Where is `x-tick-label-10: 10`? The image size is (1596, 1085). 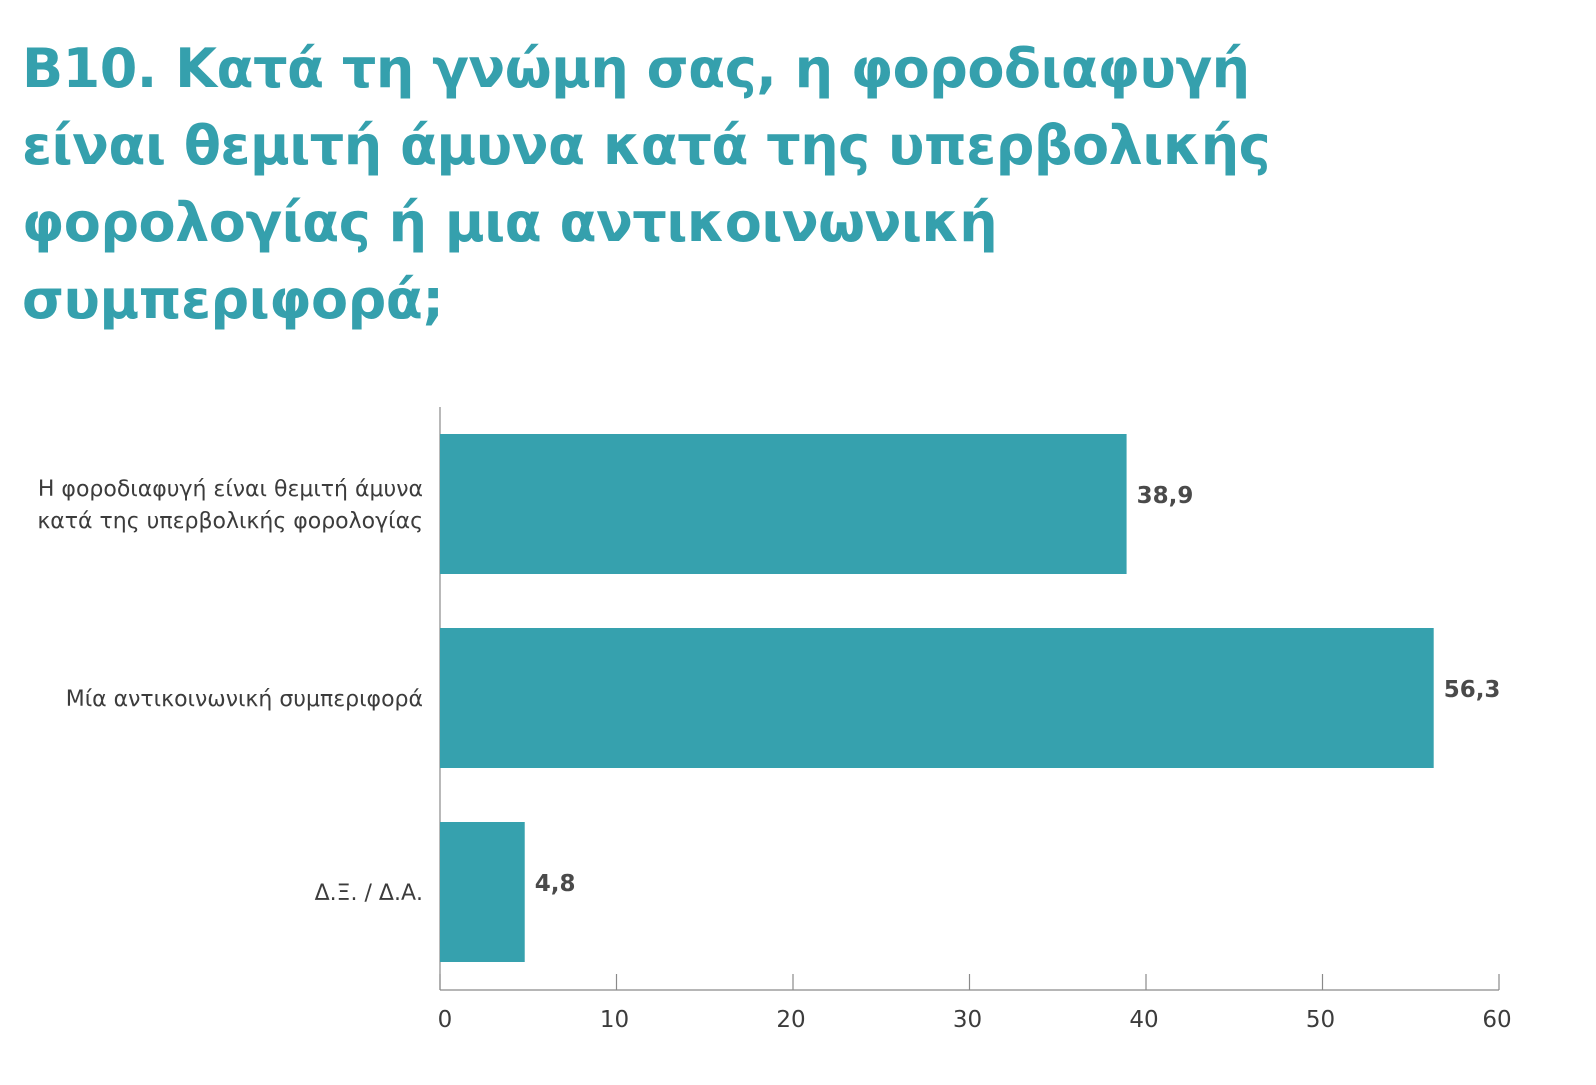 x-tick-label-10: 10 is located at coordinates (614, 1020).